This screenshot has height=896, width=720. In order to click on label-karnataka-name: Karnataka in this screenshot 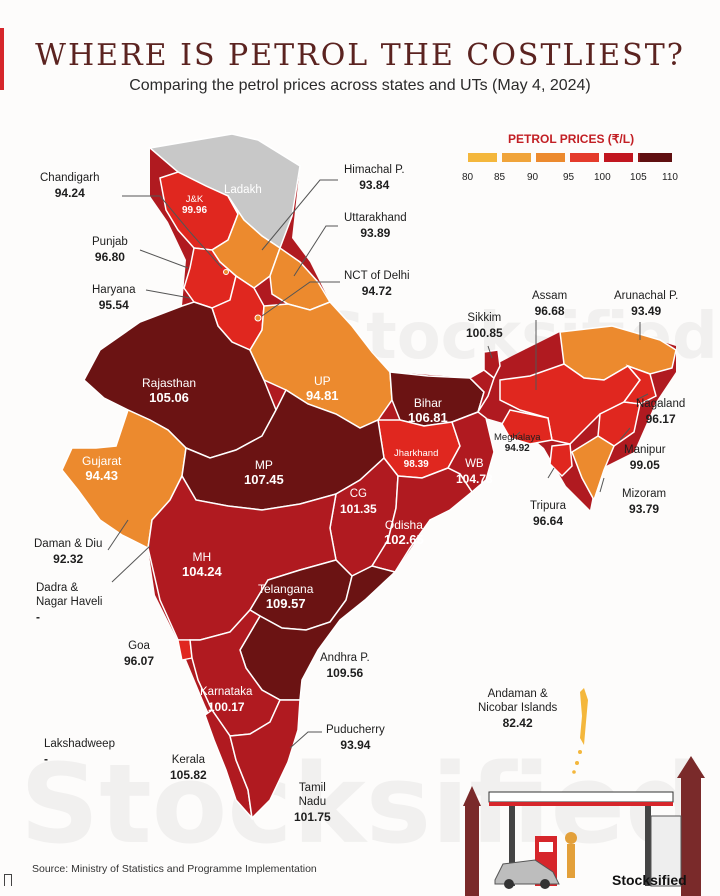, I will do `click(226, 692)`.